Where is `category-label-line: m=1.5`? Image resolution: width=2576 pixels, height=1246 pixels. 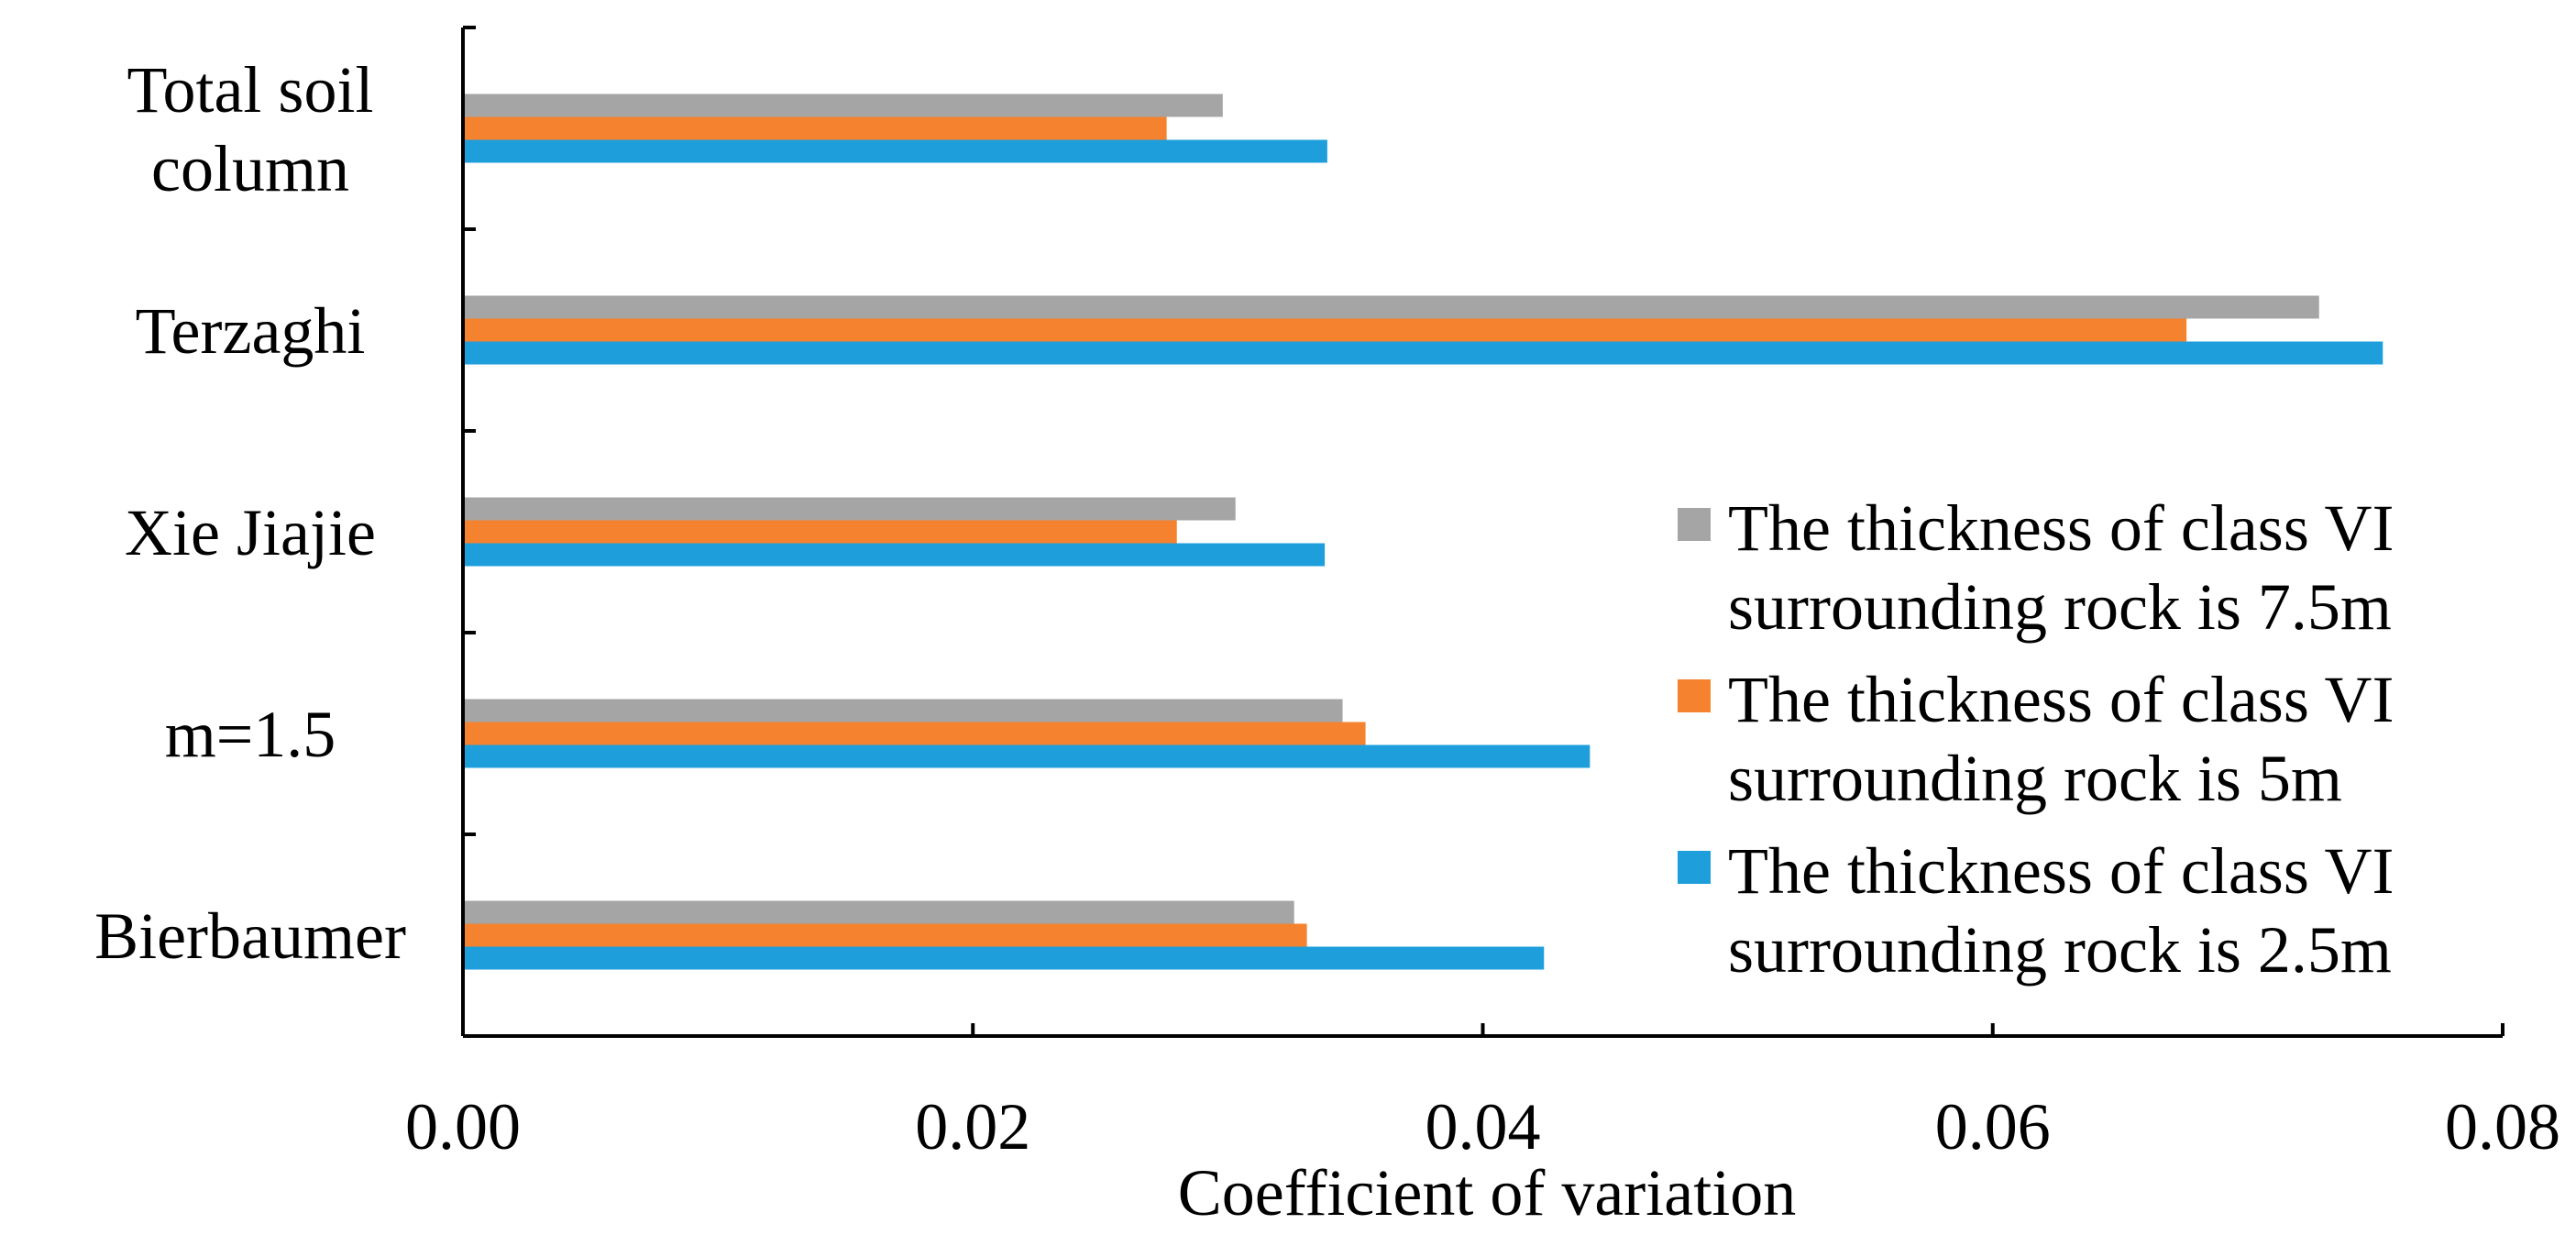
category-label-line: m=1.5 is located at coordinates (251, 734).